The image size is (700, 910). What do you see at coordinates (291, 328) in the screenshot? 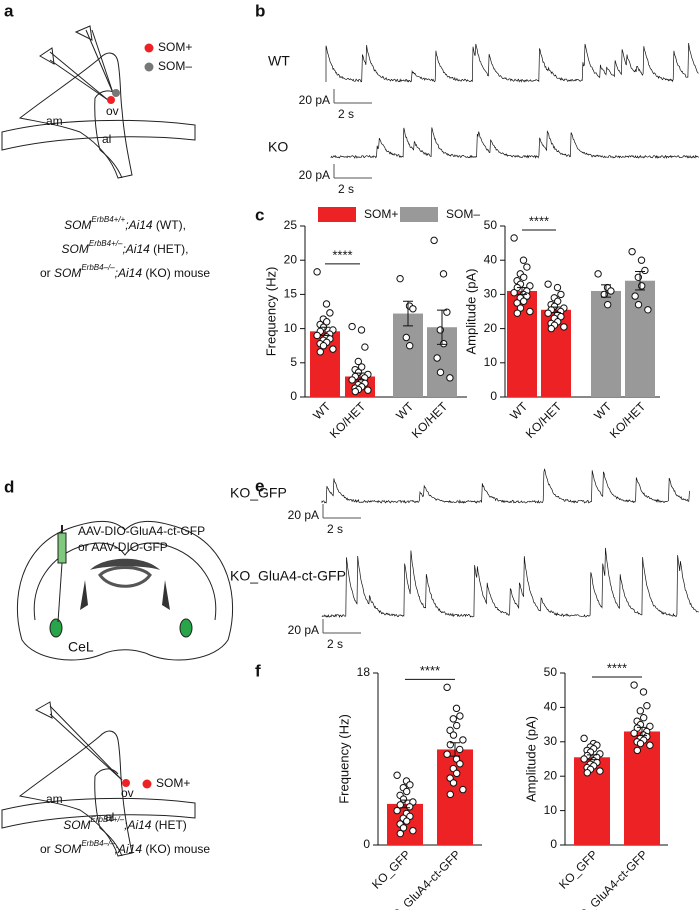
I see `y-tick-label: 10` at bounding box center [291, 328].